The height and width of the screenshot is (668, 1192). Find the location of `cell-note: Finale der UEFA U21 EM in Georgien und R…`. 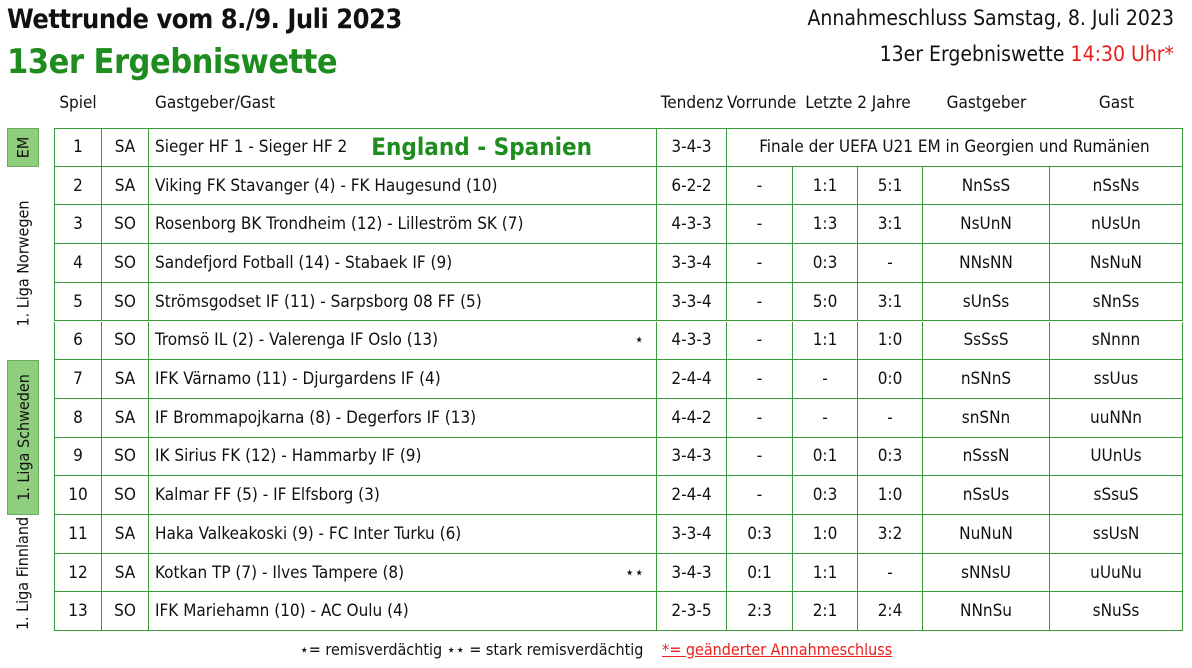

cell-note: Finale der UEFA U21 EM in Georgien und R… is located at coordinates (955, 147).